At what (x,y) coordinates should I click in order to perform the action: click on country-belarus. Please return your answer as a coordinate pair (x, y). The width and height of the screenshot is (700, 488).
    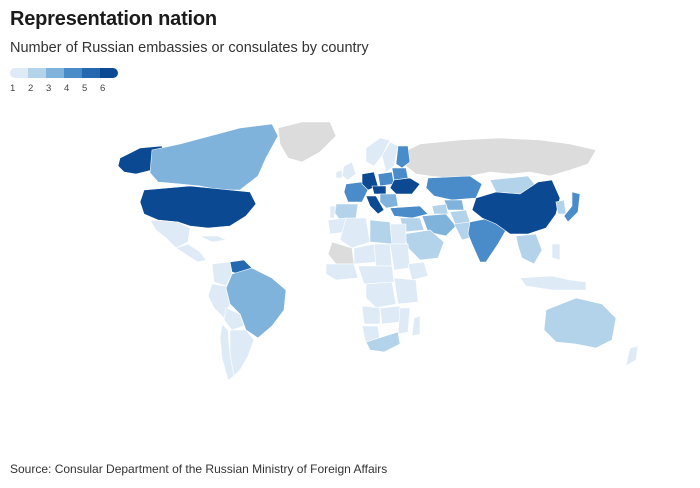
    Looking at the image, I should click on (400, 174).